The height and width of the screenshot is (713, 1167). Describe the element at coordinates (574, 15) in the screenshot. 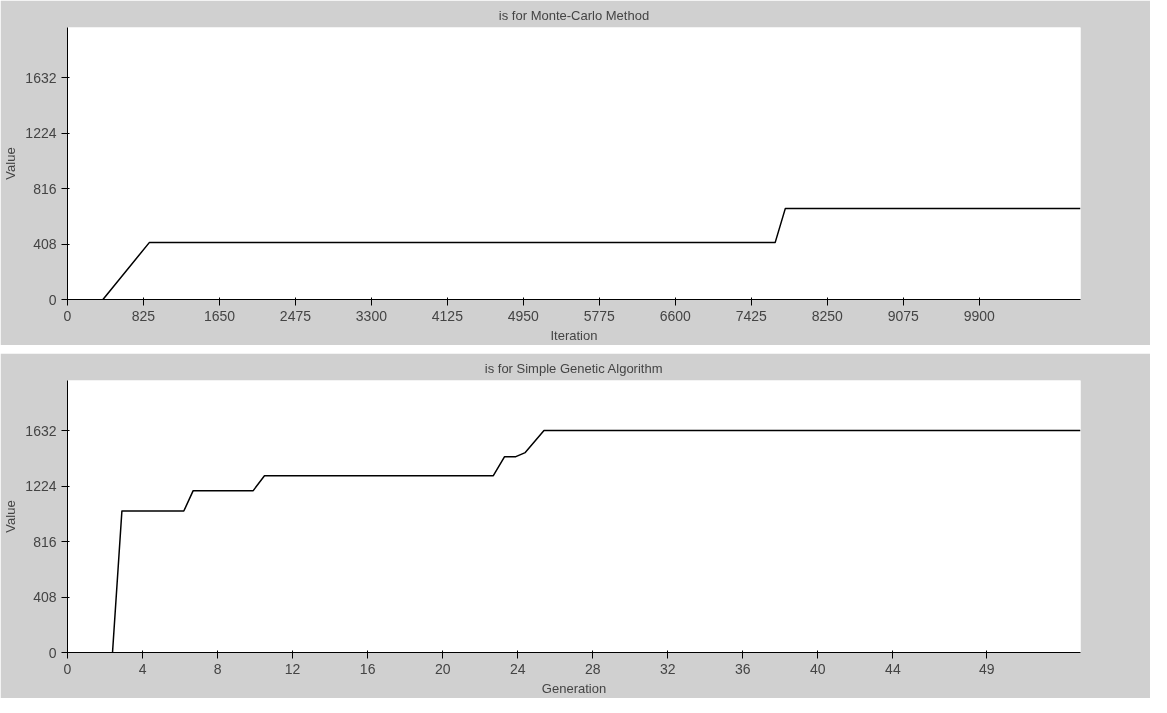

I see `chart-title: is for Monte-Carlo Method` at that location.